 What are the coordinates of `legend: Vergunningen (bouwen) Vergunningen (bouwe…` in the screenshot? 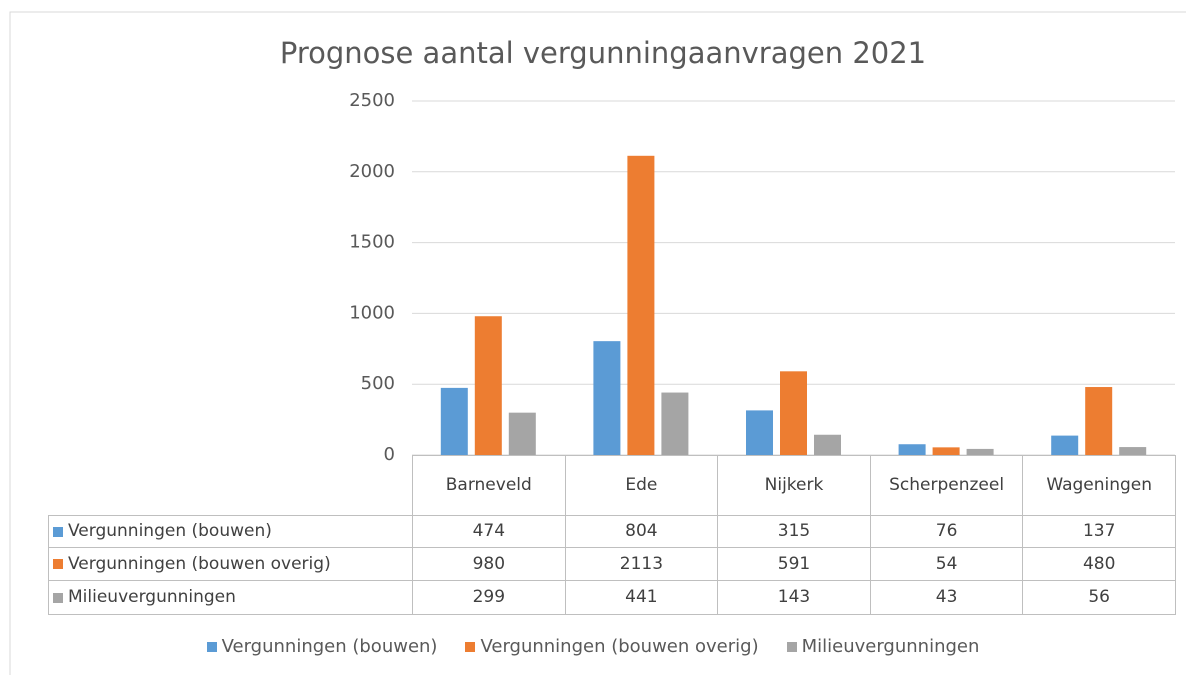 It's located at (593, 646).